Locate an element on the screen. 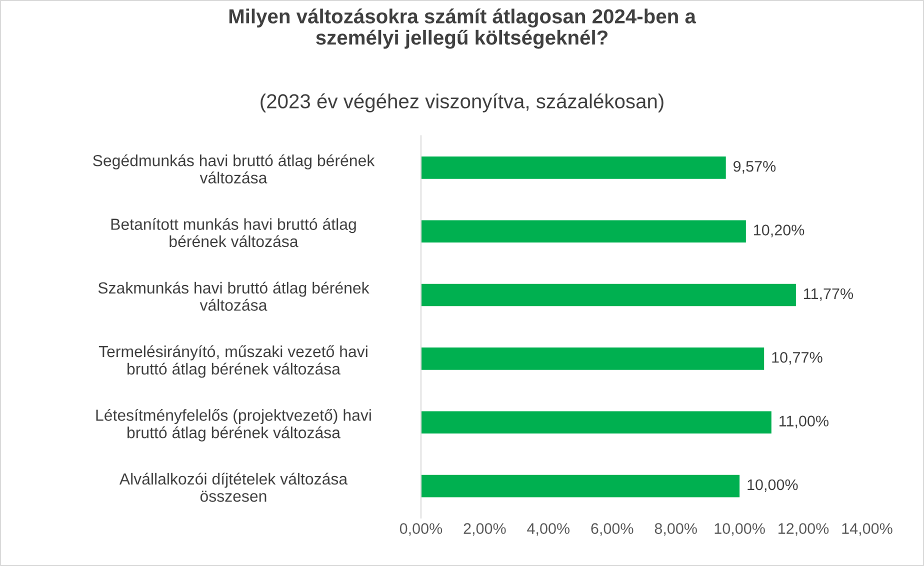 The width and height of the screenshot is (924, 566). data-label: 11,00% is located at coordinates (804, 422).